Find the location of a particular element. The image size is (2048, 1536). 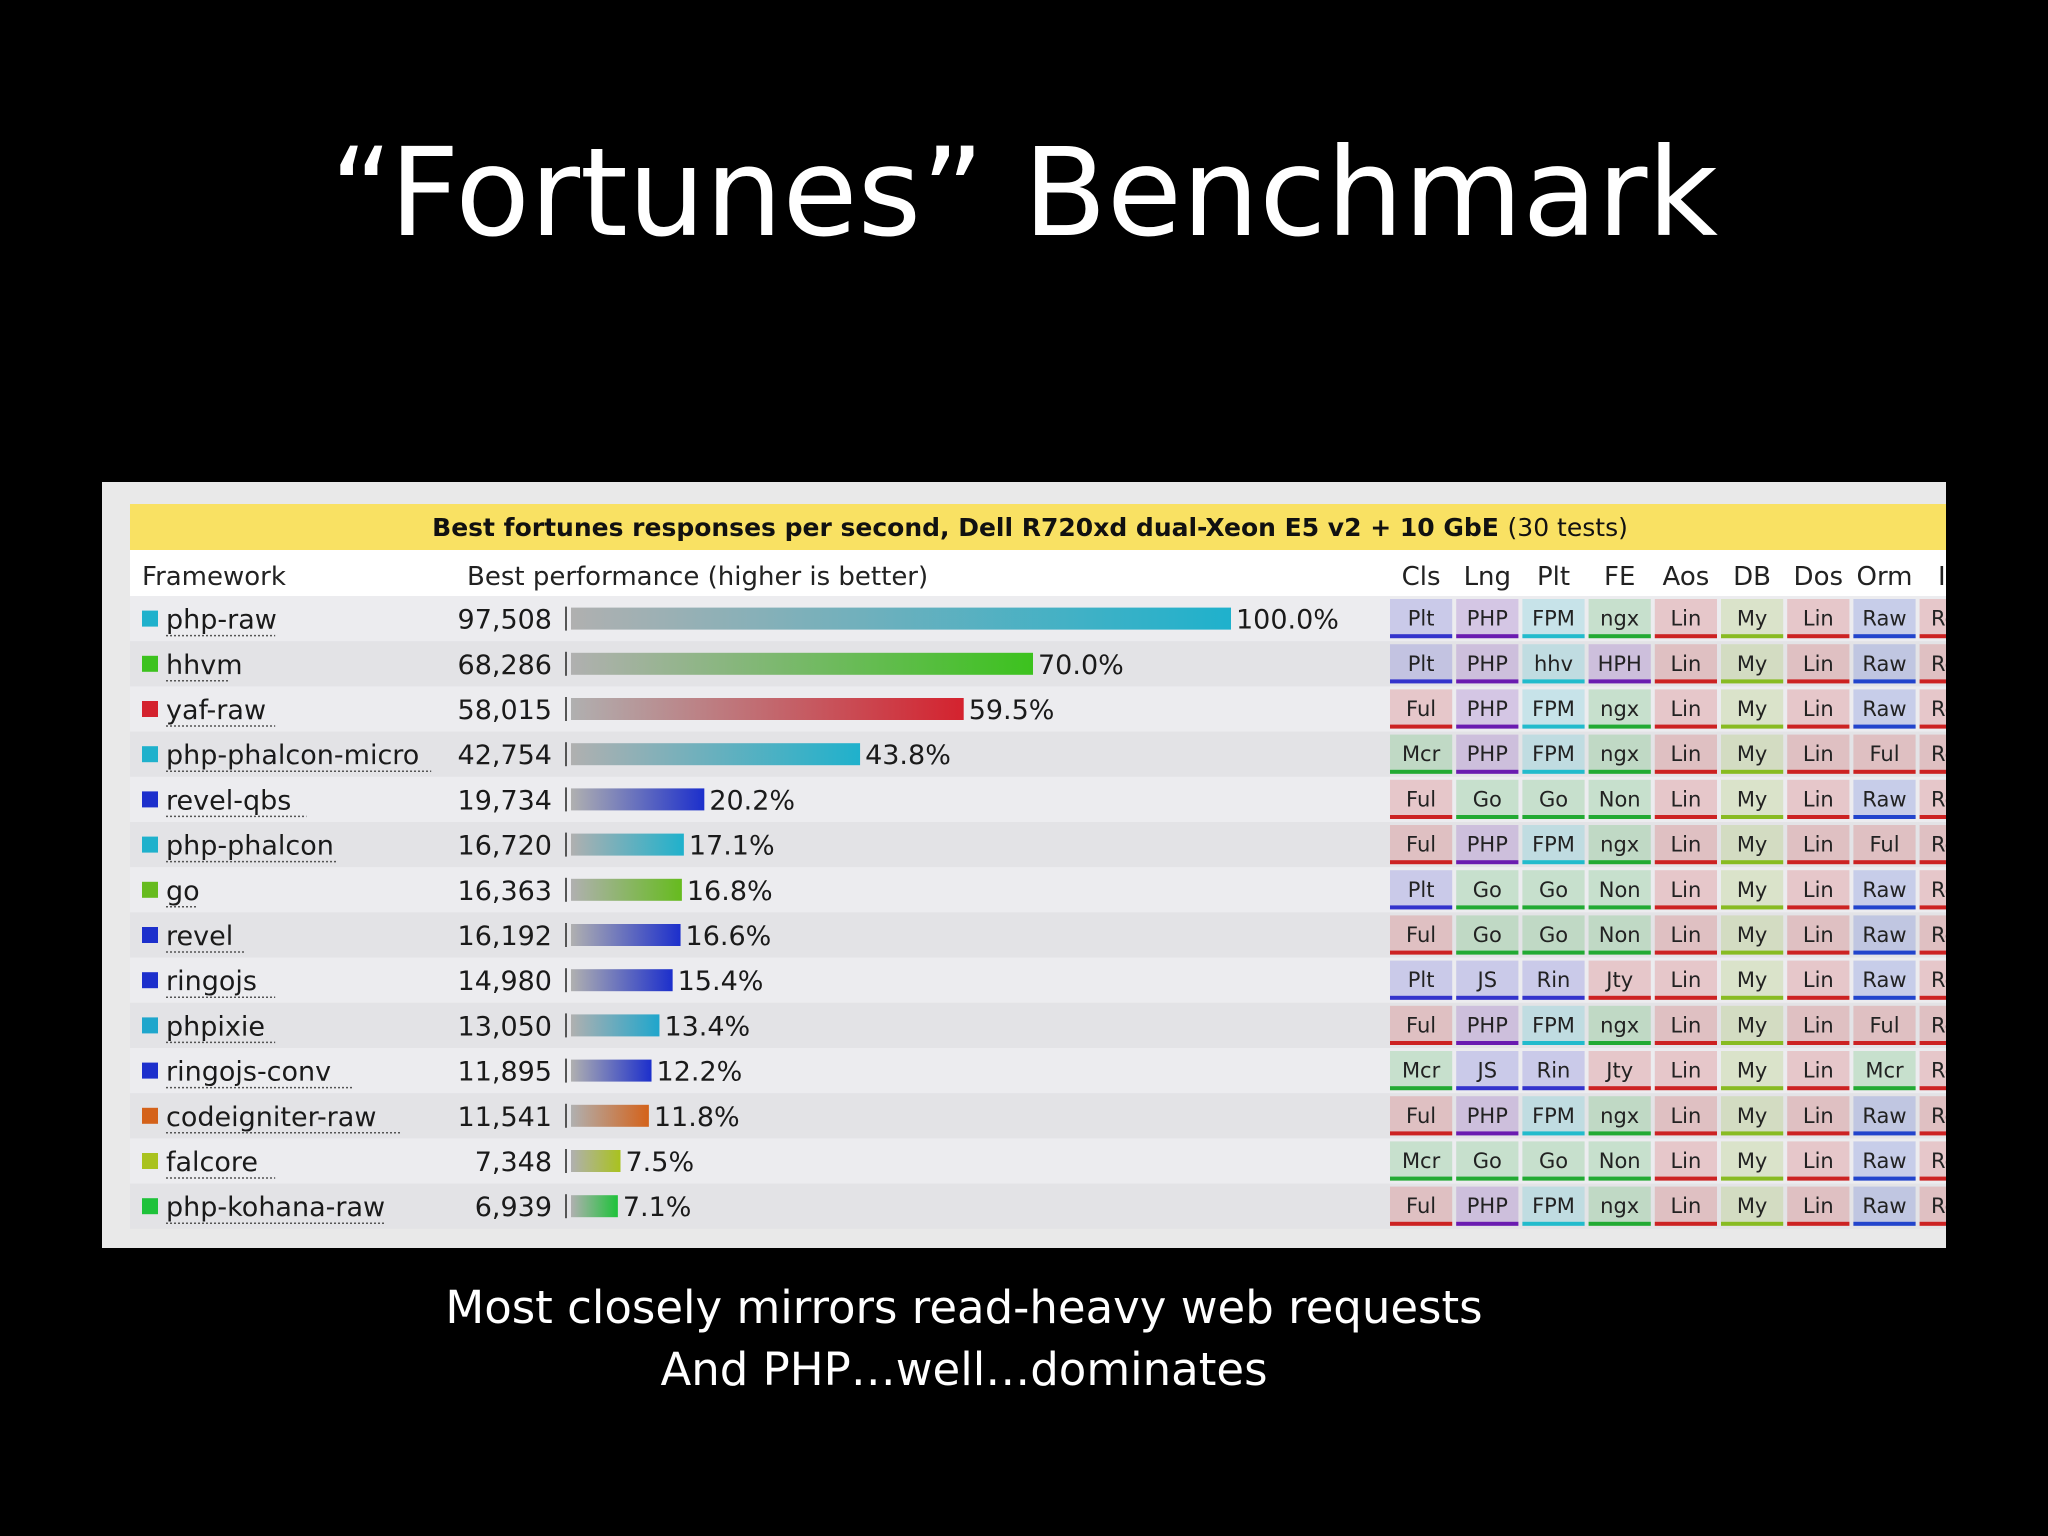

row-background is located at coordinates (1038, 754).